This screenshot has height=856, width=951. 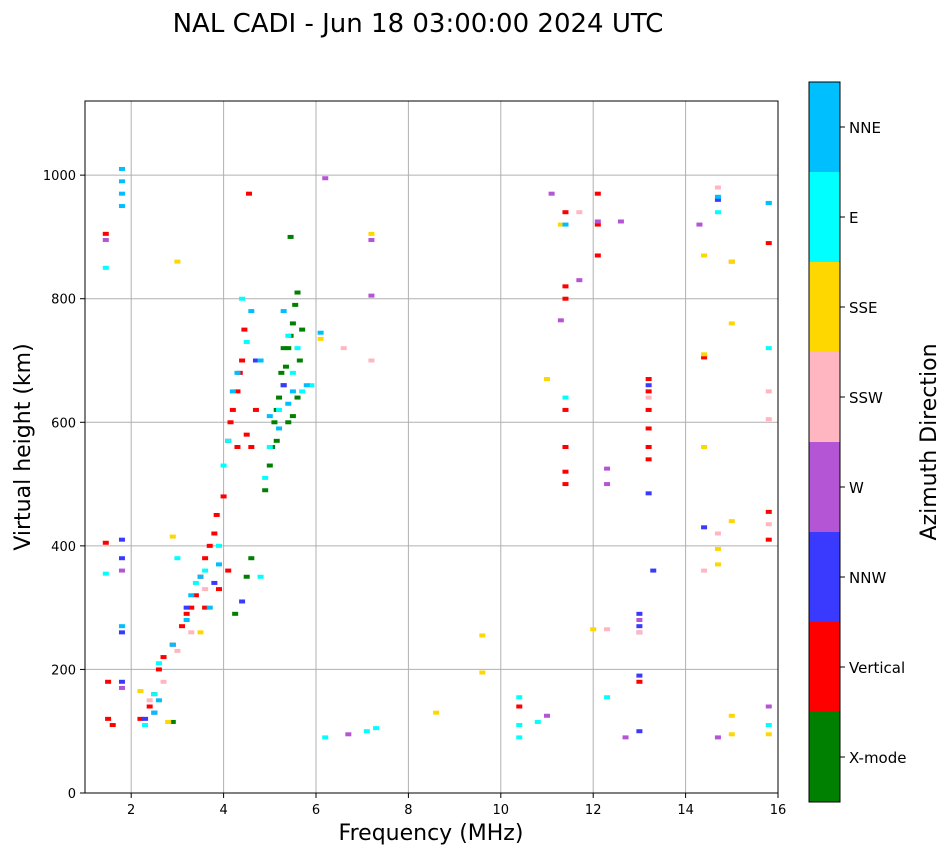 I want to click on colorbar-segment, so click(x=824, y=667).